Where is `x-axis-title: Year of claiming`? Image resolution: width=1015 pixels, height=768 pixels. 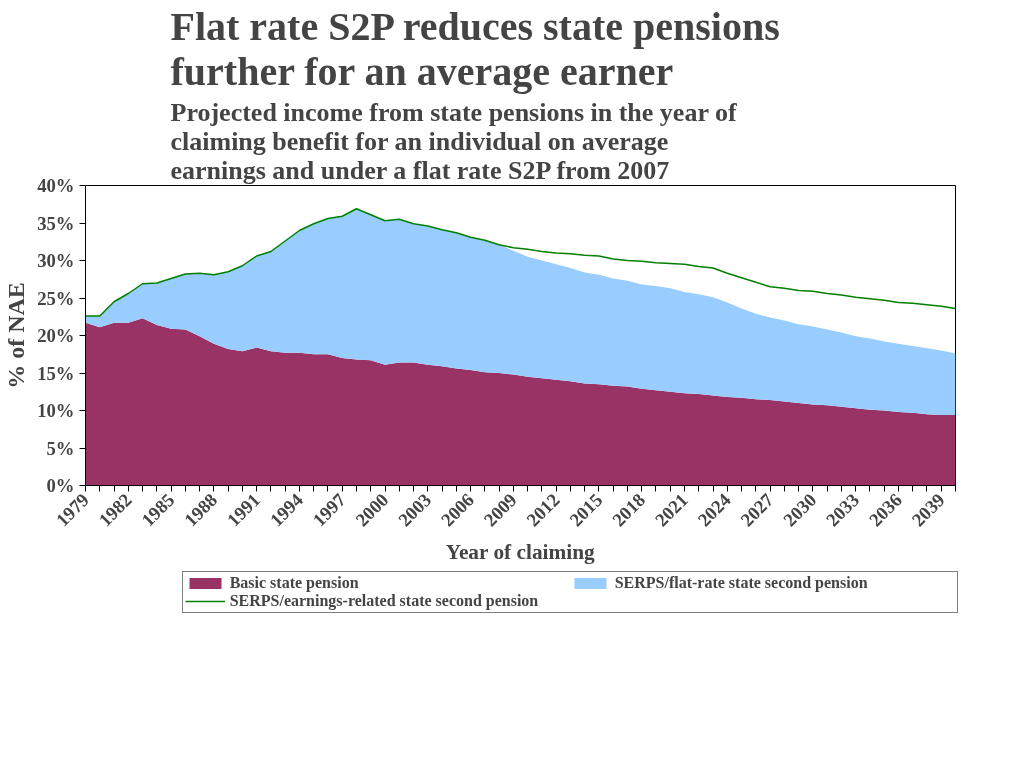 x-axis-title: Year of claiming is located at coordinates (520, 552).